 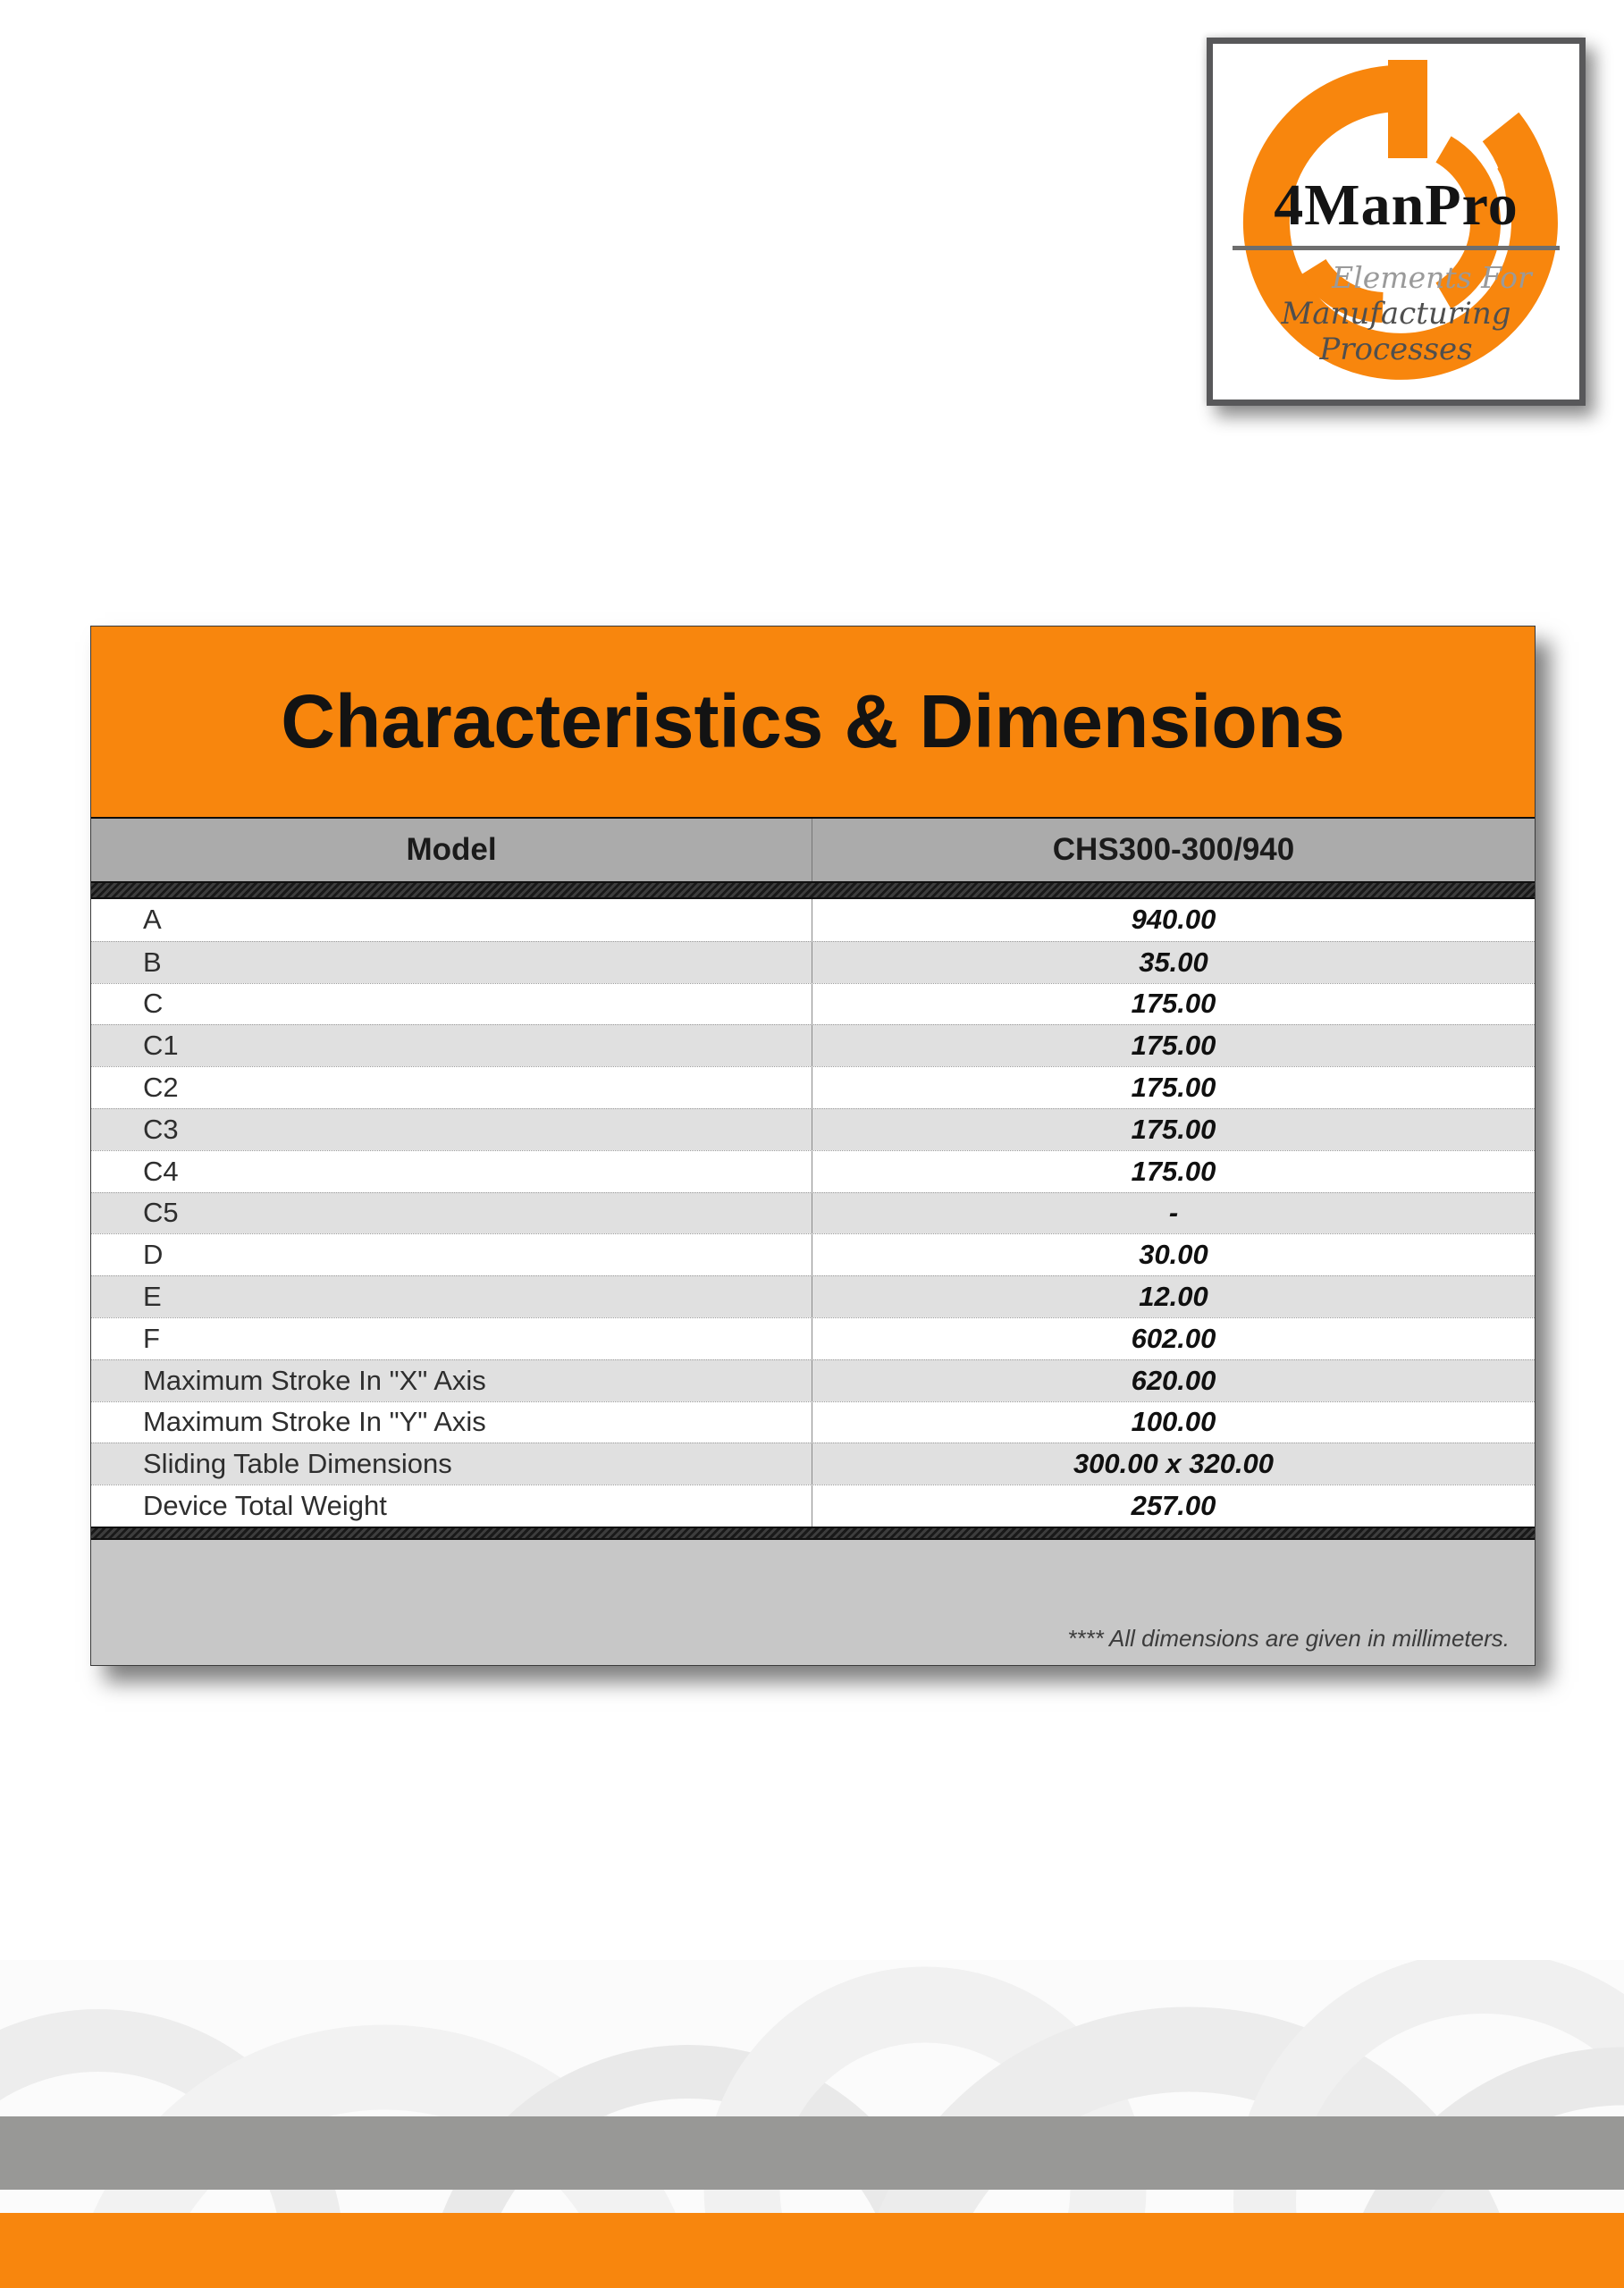 What do you see at coordinates (813, 1506) in the screenshot?
I see `table-row: Device Total Weight 257.00` at bounding box center [813, 1506].